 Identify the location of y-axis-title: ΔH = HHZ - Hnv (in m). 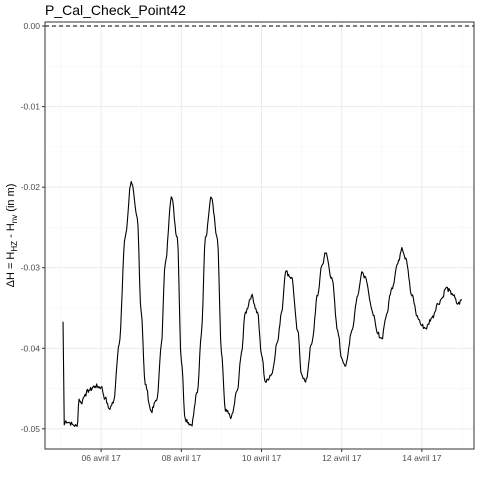
(12, 236).